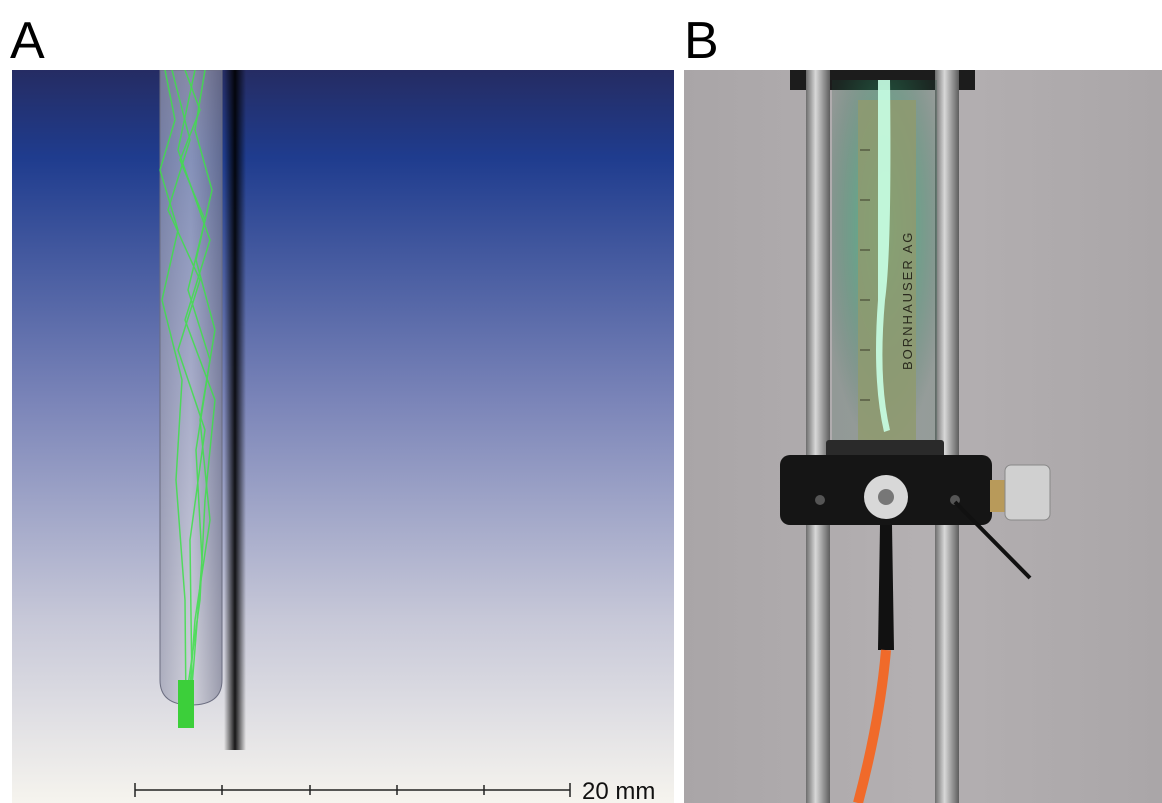  Describe the element at coordinates (352, 790) in the screenshot. I see `scale-bar` at that location.